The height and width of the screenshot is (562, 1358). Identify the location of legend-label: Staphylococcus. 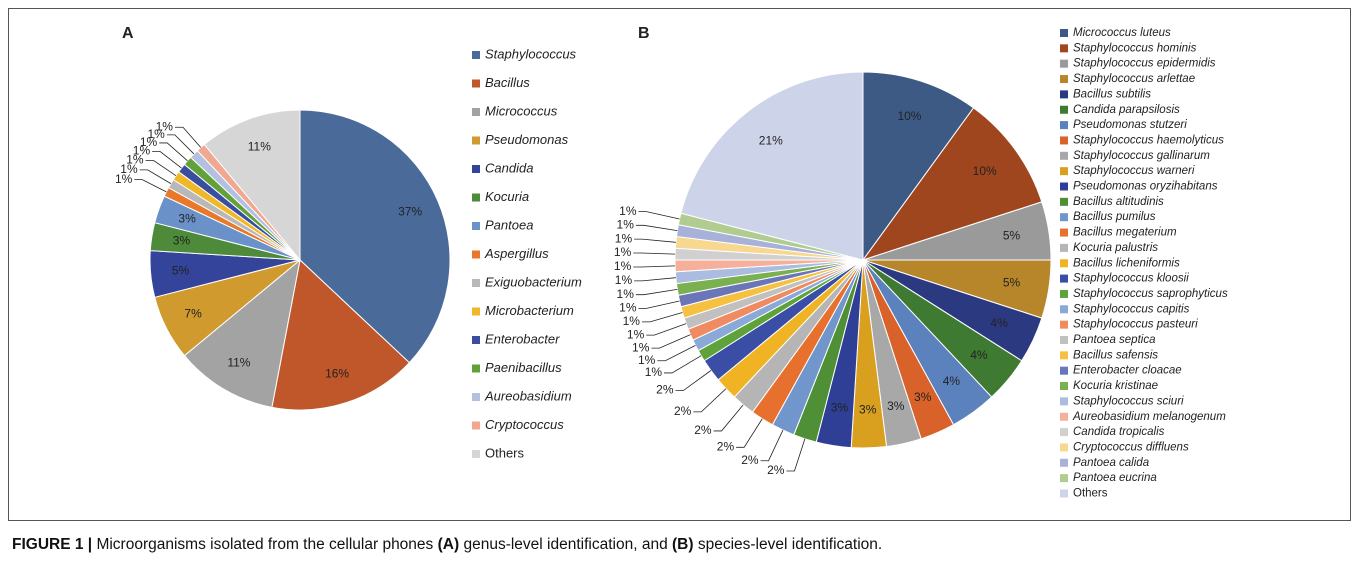
(531, 53).